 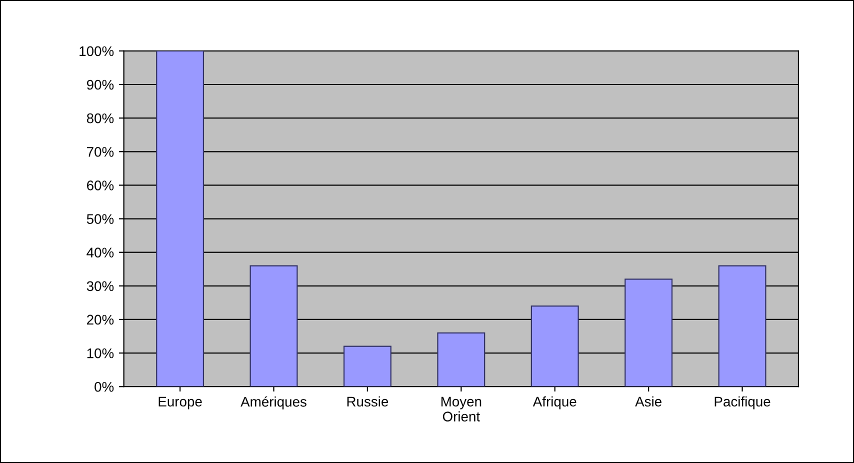 What do you see at coordinates (100, 85) in the screenshot?
I see `y-tick-label: 90%` at bounding box center [100, 85].